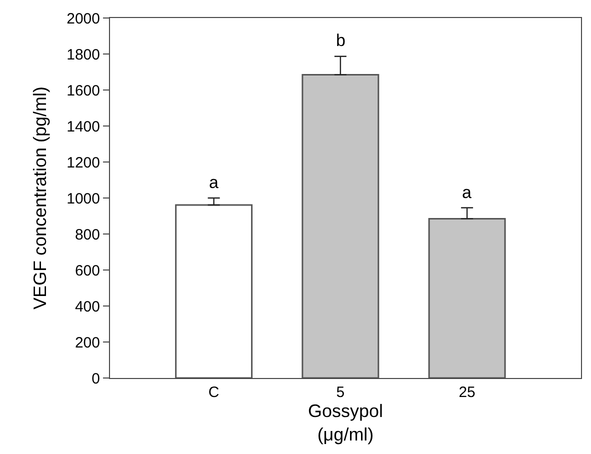 This screenshot has height=454, width=591. I want to click on y-tick-label: 800, so click(87, 235).